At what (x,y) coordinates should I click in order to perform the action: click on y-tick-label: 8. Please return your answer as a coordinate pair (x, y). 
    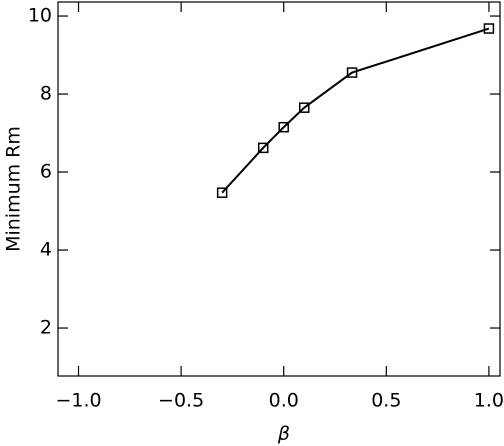
    Looking at the image, I should click on (46, 94).